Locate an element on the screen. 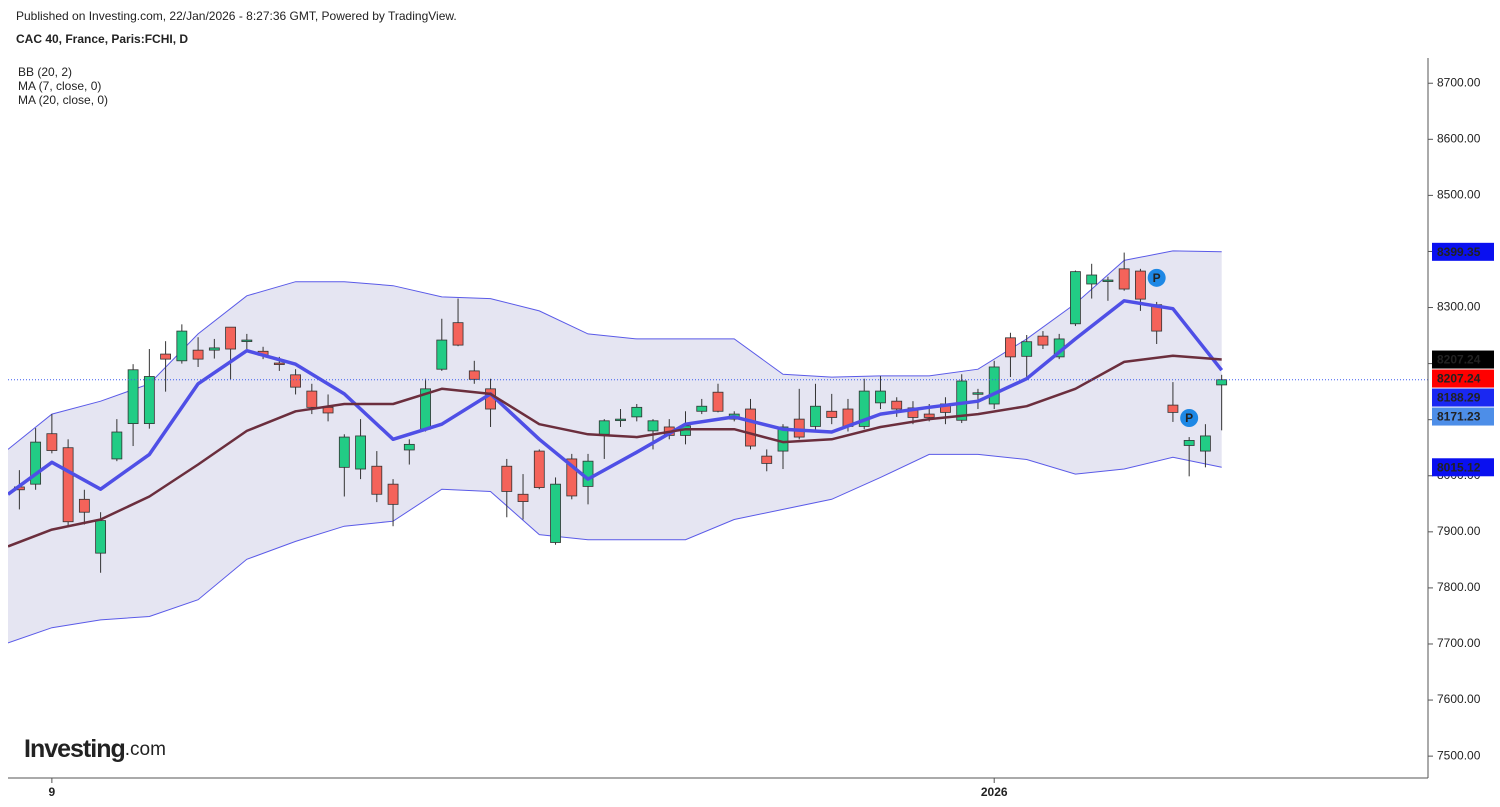 This screenshot has height=807, width=1500. y-tick-label: 8500.00 is located at coordinates (1459, 195).